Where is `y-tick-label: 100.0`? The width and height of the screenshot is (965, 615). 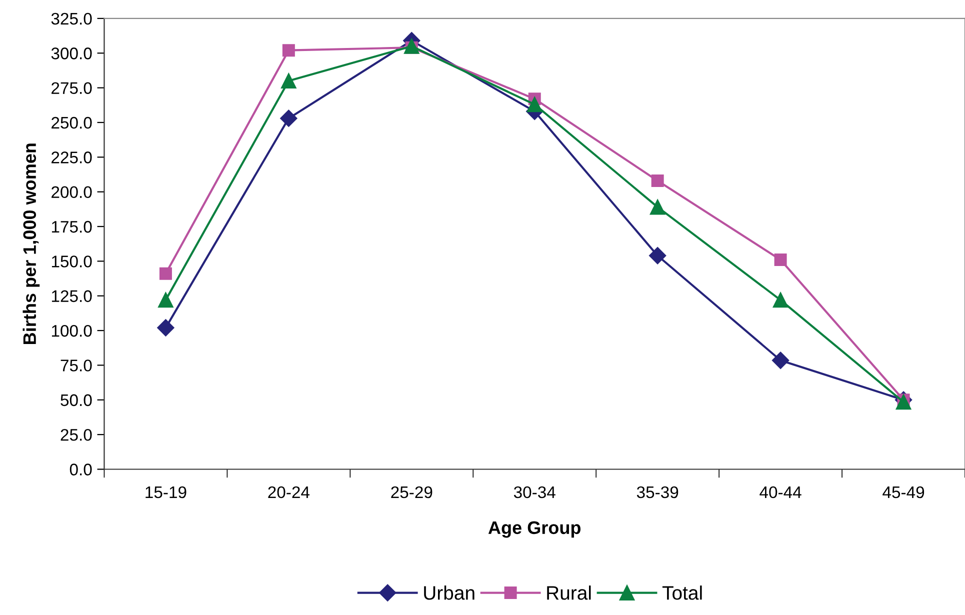 y-tick-label: 100.0 is located at coordinates (72, 330).